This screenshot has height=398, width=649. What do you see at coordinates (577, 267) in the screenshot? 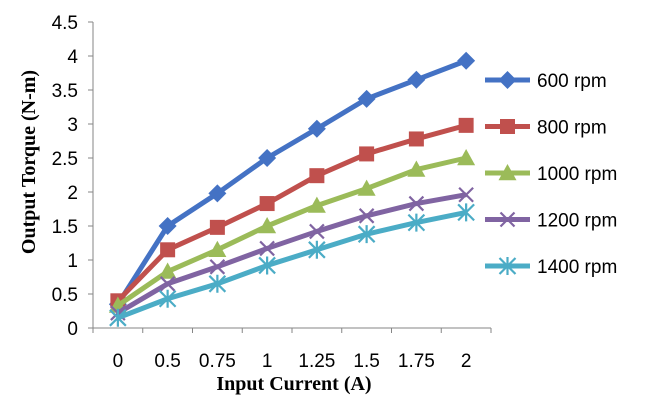
I see `legend-label: 1400 rpm` at bounding box center [577, 267].